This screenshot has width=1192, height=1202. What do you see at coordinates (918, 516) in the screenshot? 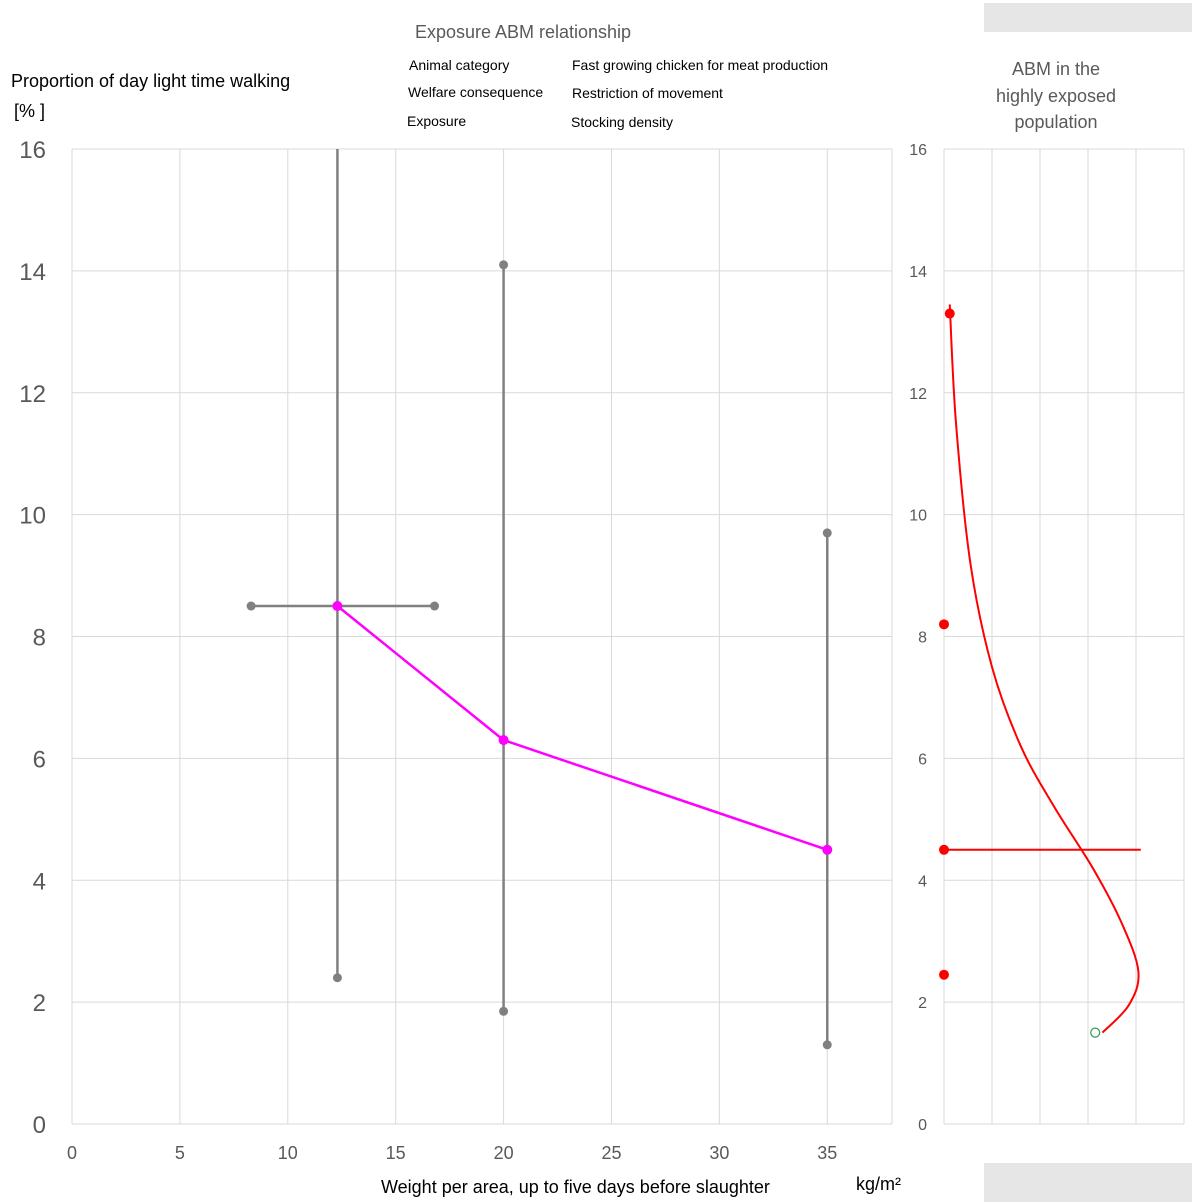
I see `side-y-tick-label: 10` at bounding box center [918, 516].